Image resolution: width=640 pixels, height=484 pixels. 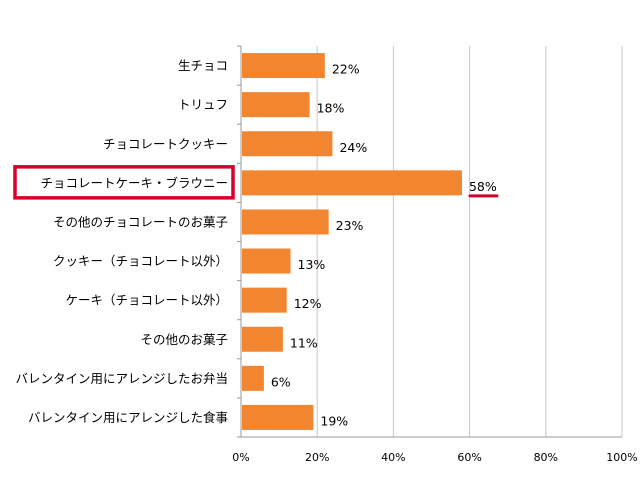 What do you see at coordinates (350, 225) in the screenshot?
I see `data-label: 23%` at bounding box center [350, 225].